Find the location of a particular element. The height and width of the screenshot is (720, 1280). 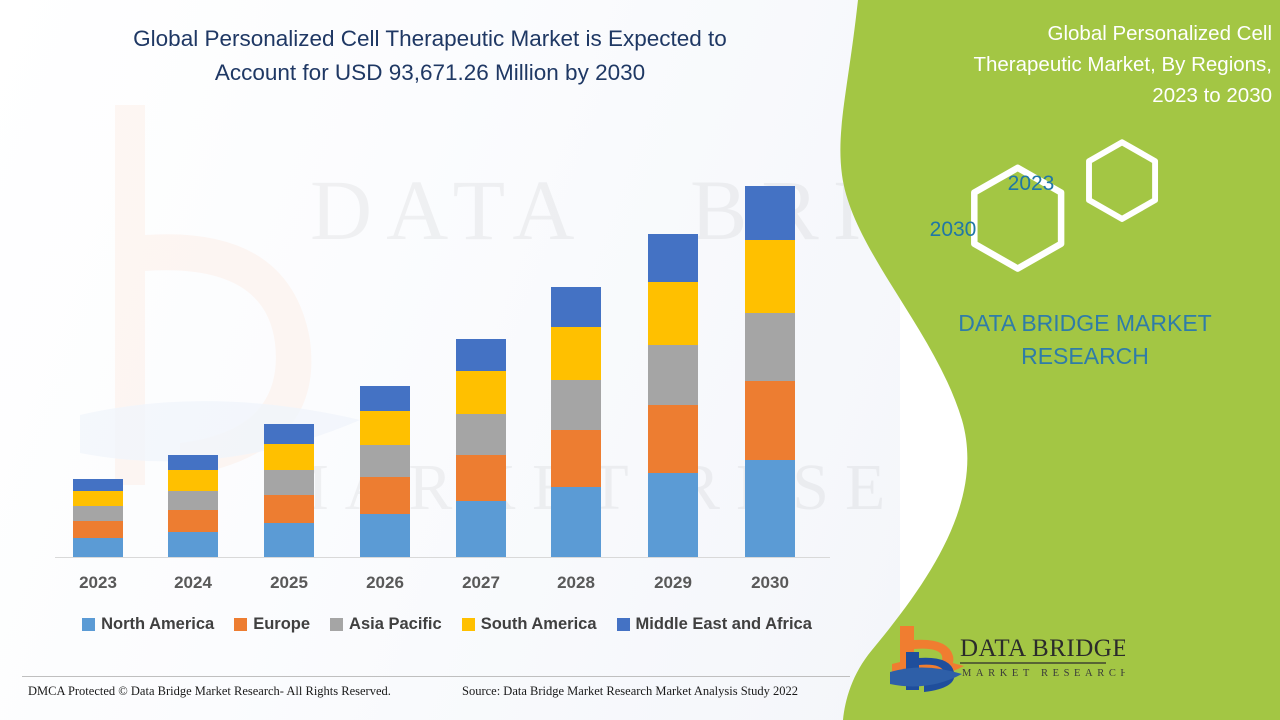

x-axis-label-2029: 2029 is located at coordinates (673, 582).